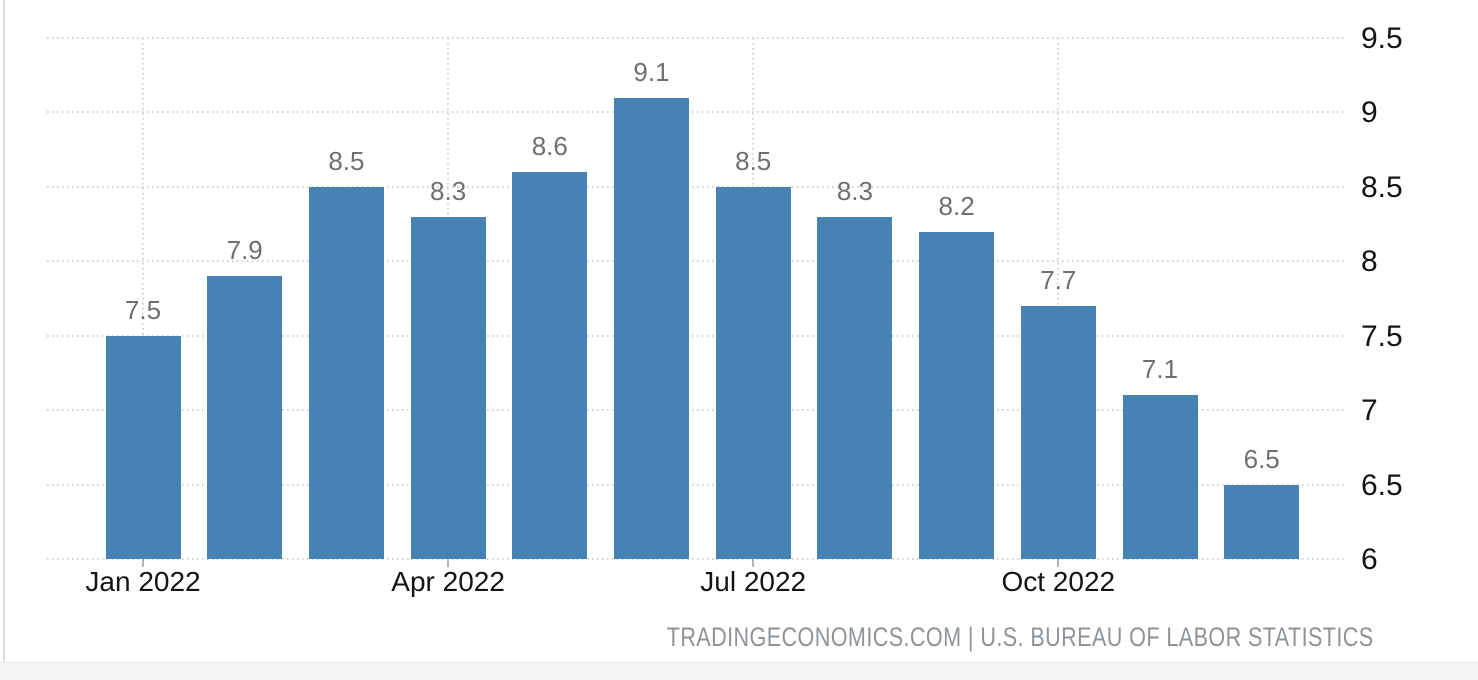 This screenshot has height=680, width=1478. What do you see at coordinates (1369, 411) in the screenshot?
I see `y-axis-tick-label: 7` at bounding box center [1369, 411].